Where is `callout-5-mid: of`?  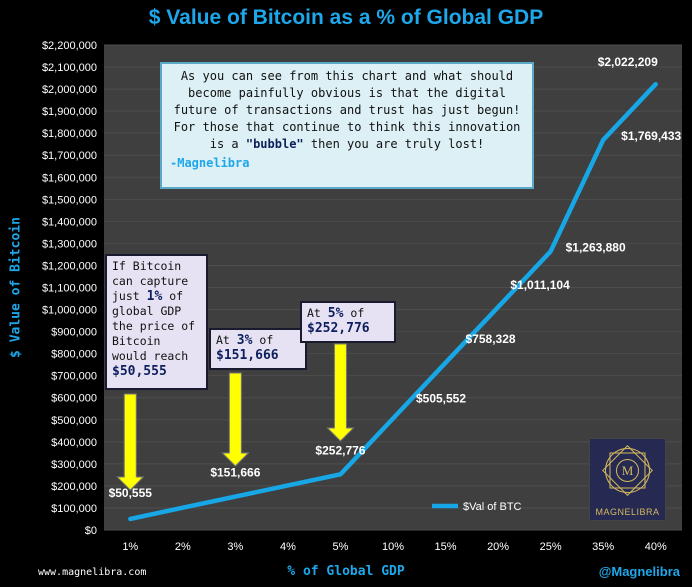
callout-5-mid: of is located at coordinates (357, 313).